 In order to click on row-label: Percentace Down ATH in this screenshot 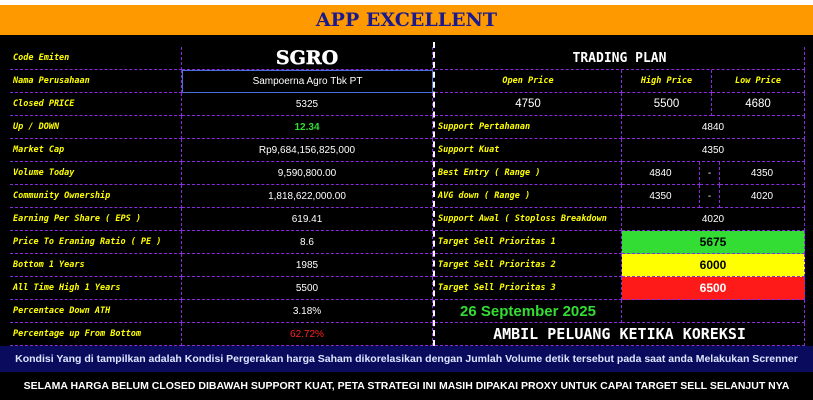, I will do `click(96, 311)`.